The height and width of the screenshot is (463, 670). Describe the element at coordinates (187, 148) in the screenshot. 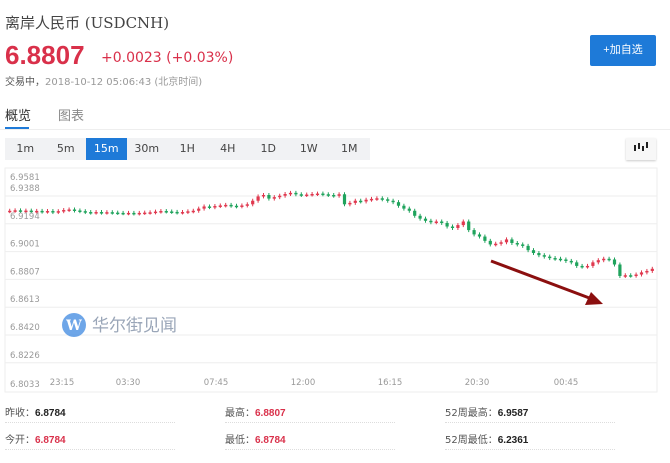

I see `timeframe-1h: 1H` at that location.